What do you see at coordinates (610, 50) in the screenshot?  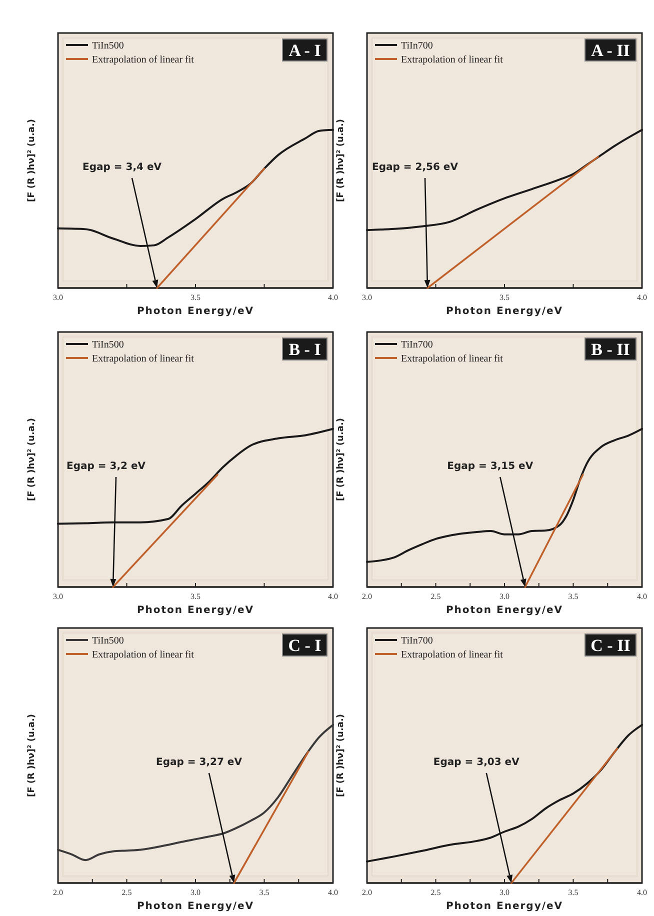 I see `chart-title: A - II` at bounding box center [610, 50].